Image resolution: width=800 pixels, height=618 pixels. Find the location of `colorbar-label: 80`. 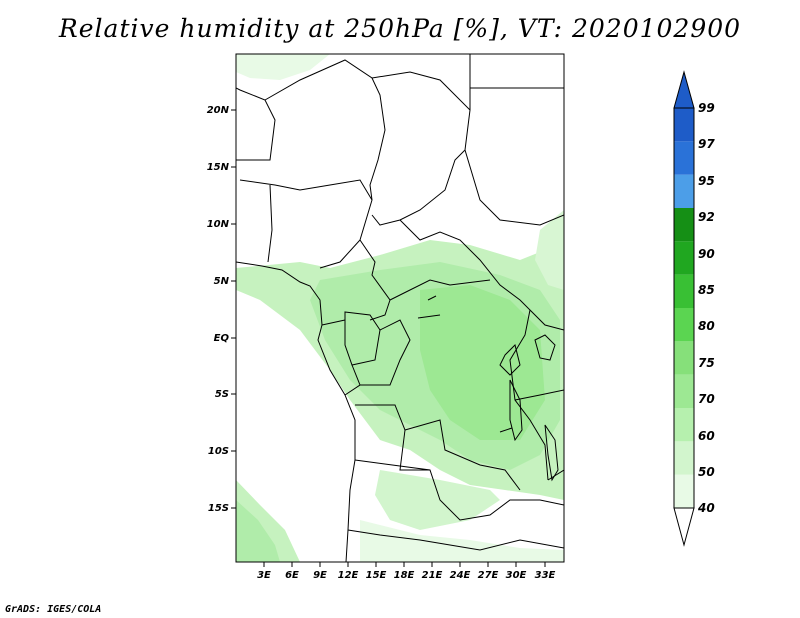

colorbar-label: 80 is located at coordinates (706, 326).